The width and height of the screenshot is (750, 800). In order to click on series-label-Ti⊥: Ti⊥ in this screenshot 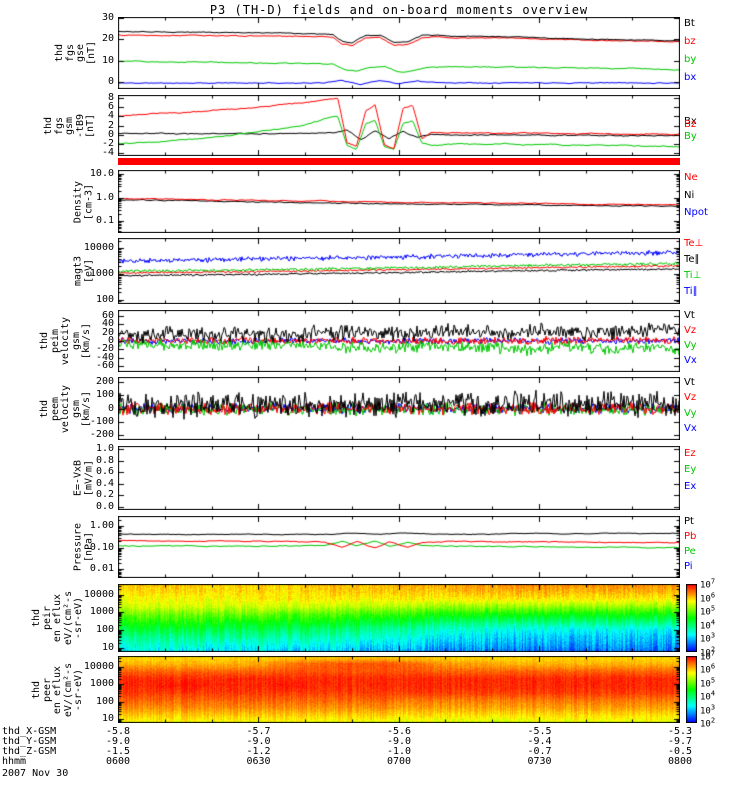, I will do `click(693, 275)`.